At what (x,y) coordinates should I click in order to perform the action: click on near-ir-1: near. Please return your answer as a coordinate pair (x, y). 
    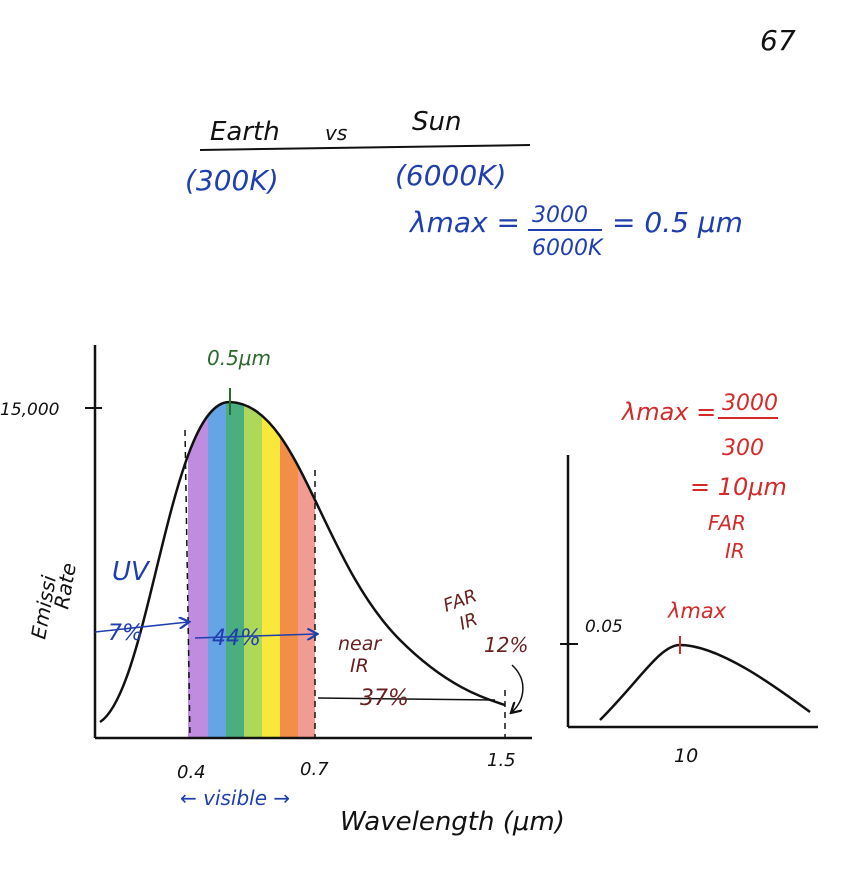
    Looking at the image, I should click on (360, 644).